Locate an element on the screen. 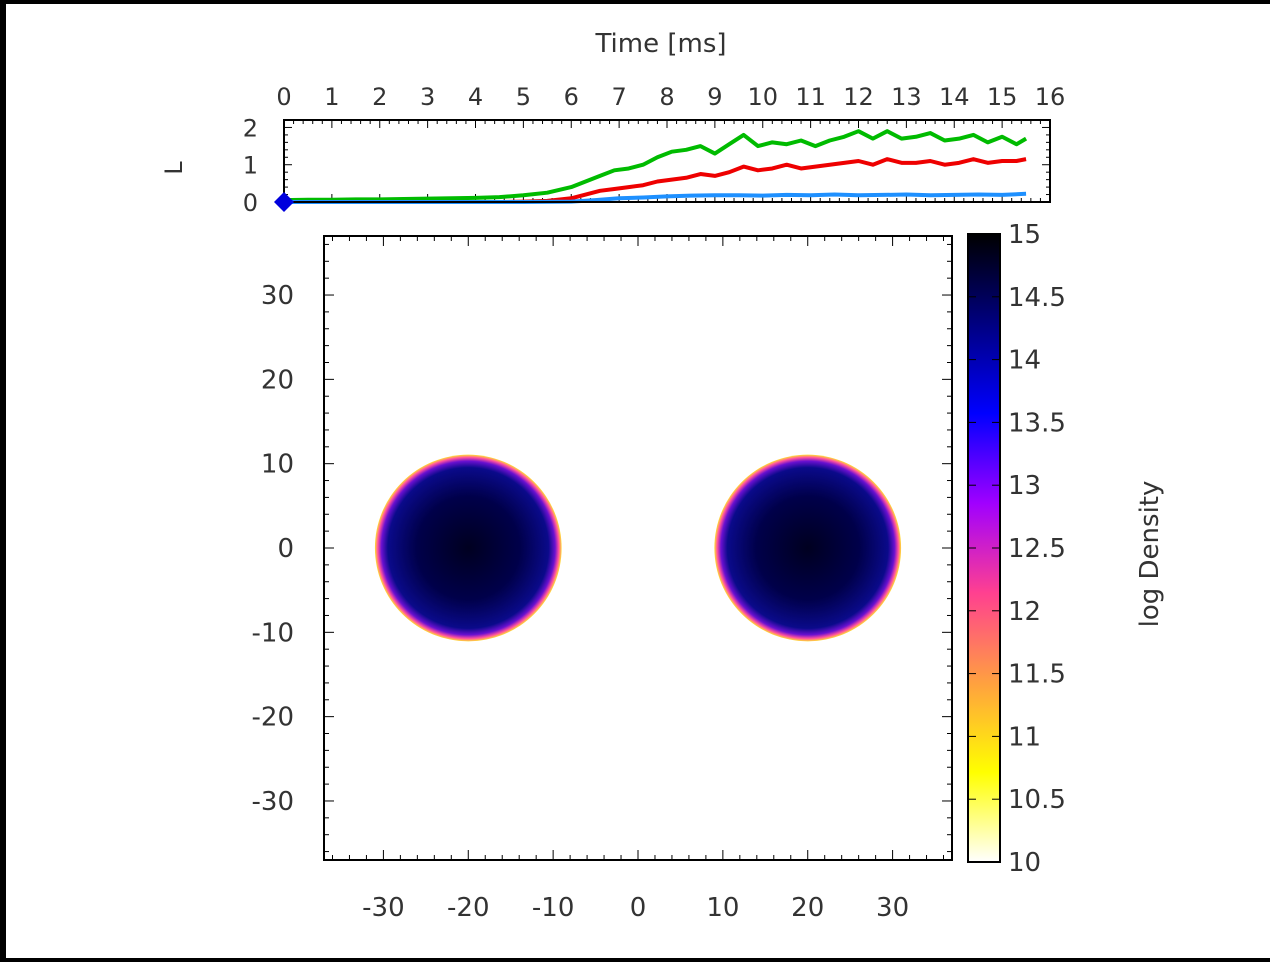 The image size is (1270, 962). current-time-markers is located at coordinates (284, 202).